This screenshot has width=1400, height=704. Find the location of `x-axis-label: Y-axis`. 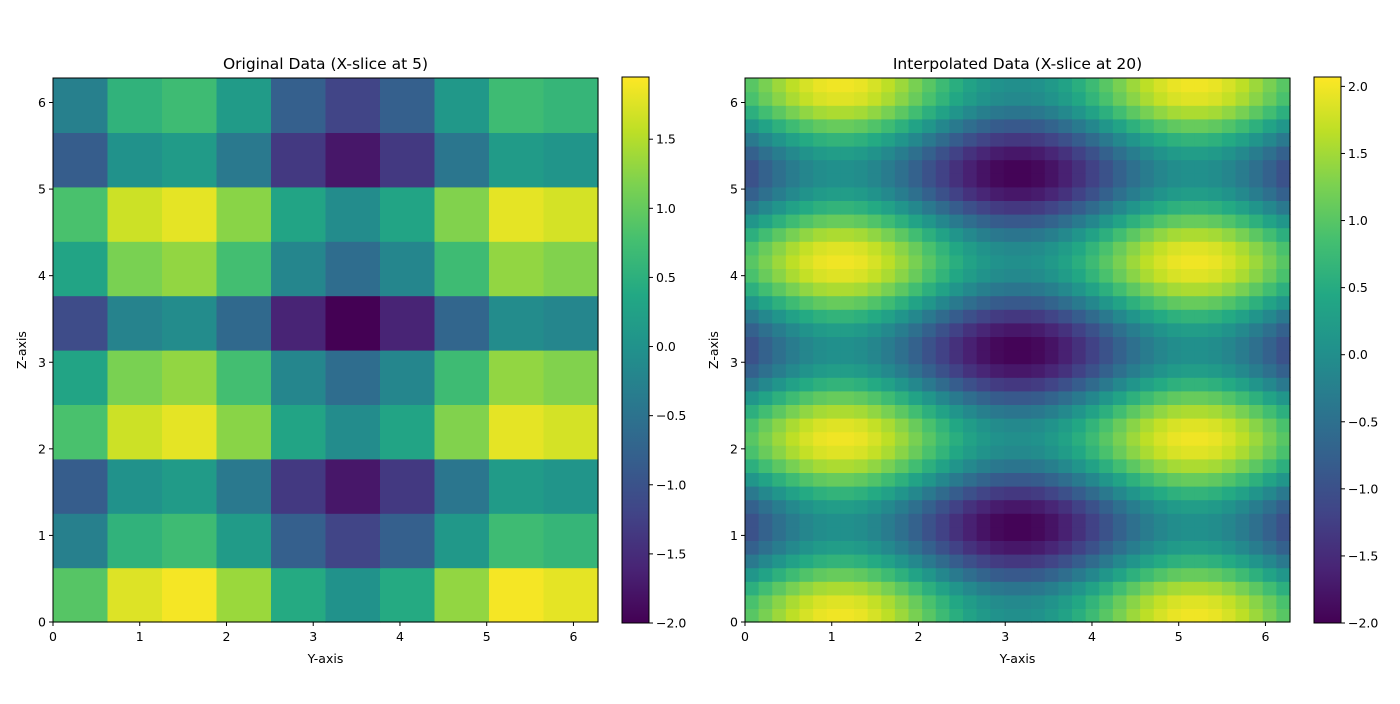

x-axis-label: Y-axis is located at coordinates (1017, 658).